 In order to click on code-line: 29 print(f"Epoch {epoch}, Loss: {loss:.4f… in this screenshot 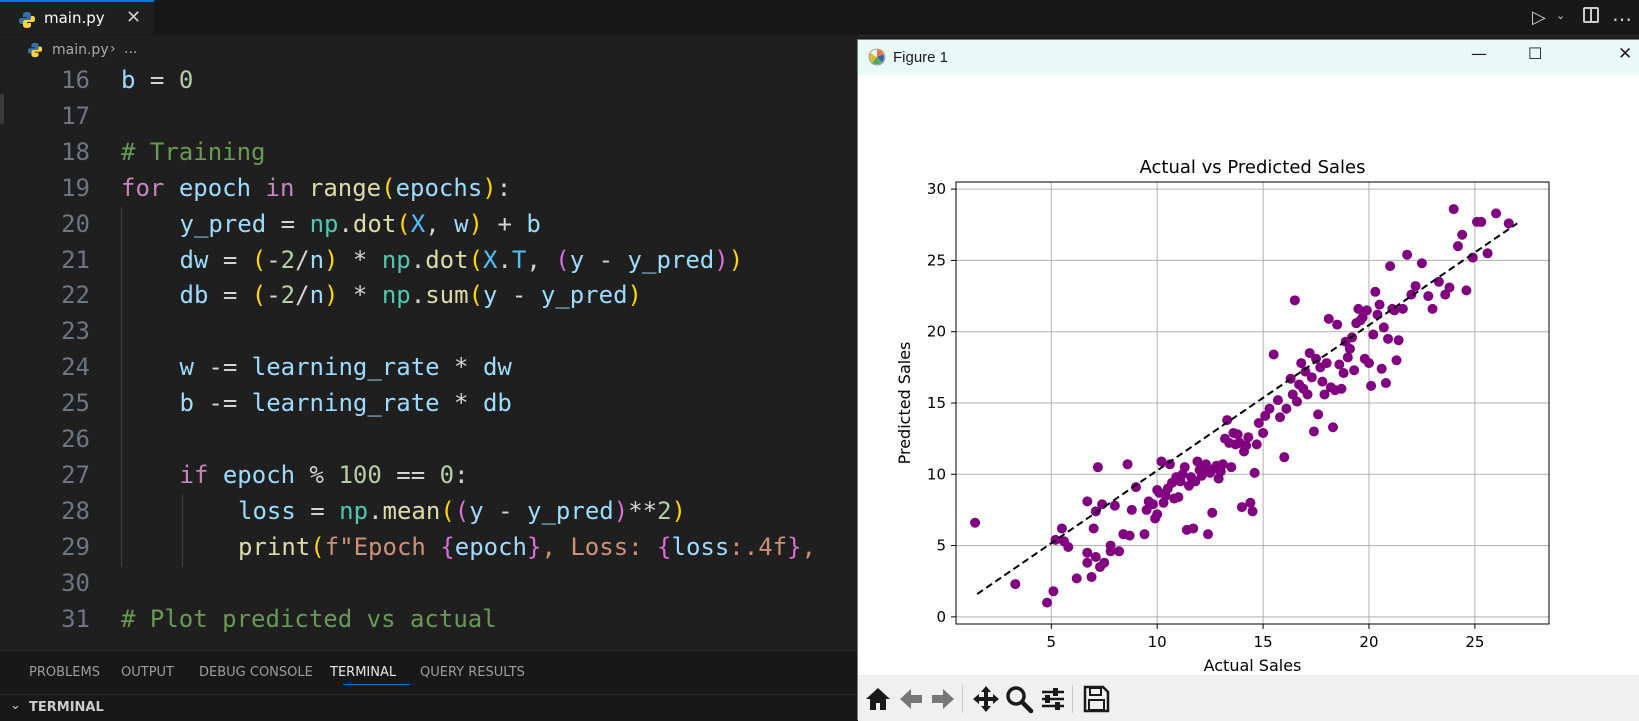, I will do `click(430, 548)`.